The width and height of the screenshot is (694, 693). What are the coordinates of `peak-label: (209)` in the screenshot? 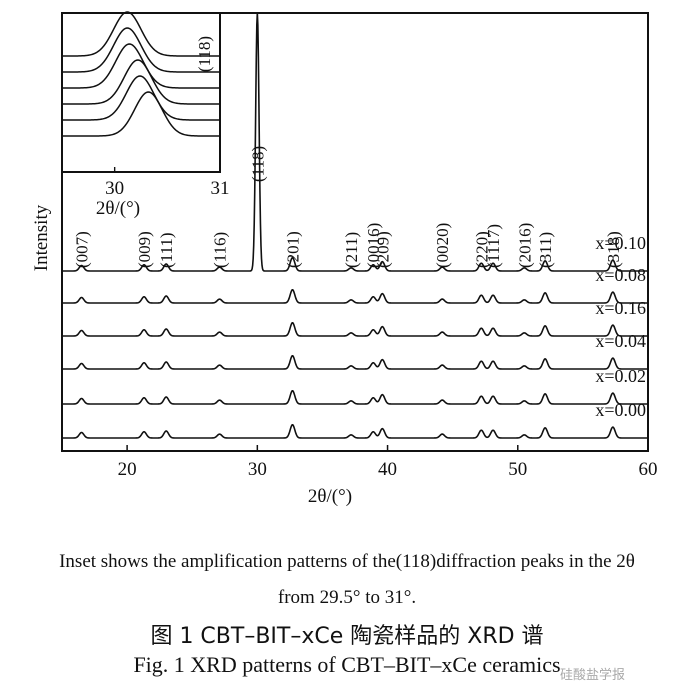 It's located at (382, 249).